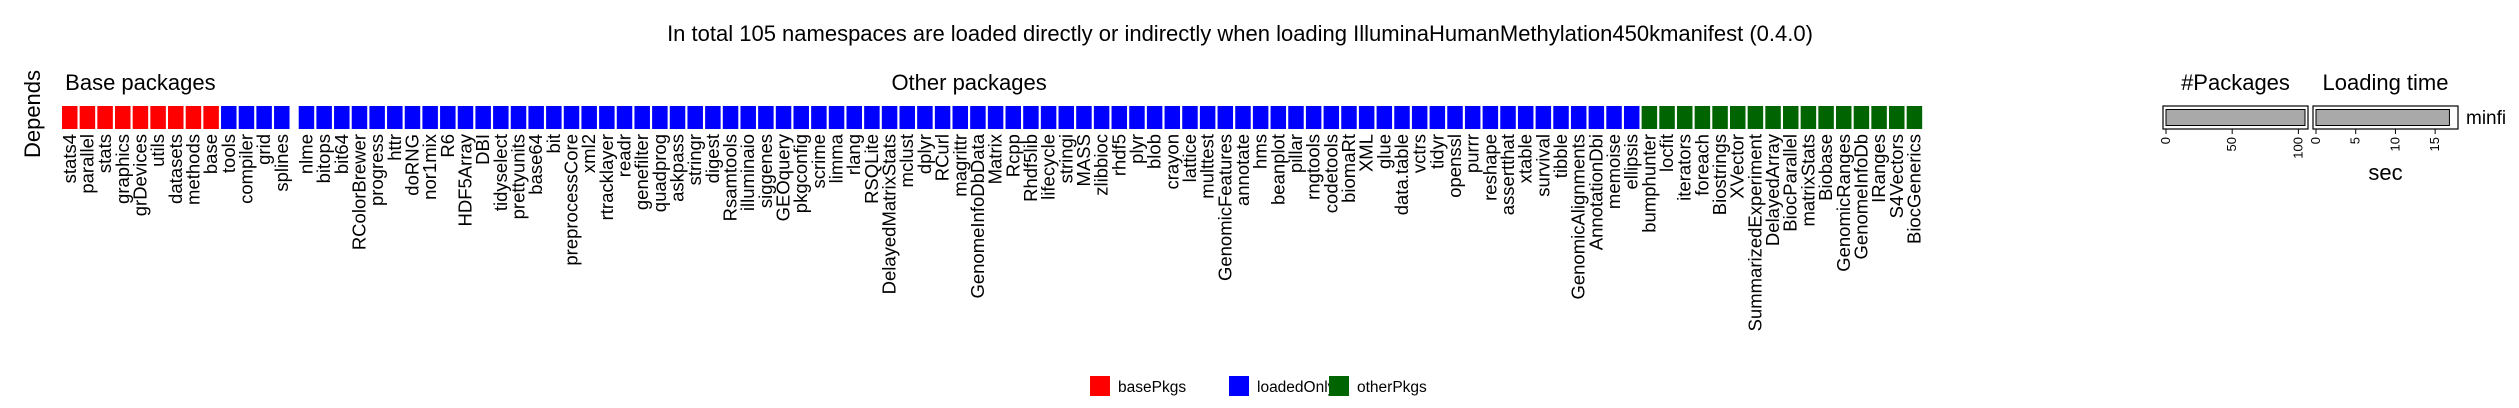 This screenshot has height=408, width=2519. What do you see at coordinates (1190, 117) in the screenshot?
I see `cell-lattice` at bounding box center [1190, 117].